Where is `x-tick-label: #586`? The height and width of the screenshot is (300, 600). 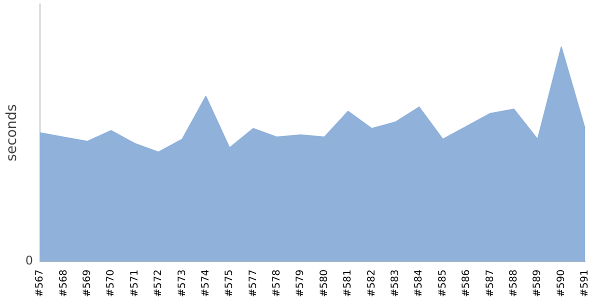
x-tick-label: #586 is located at coordinates (466, 284).